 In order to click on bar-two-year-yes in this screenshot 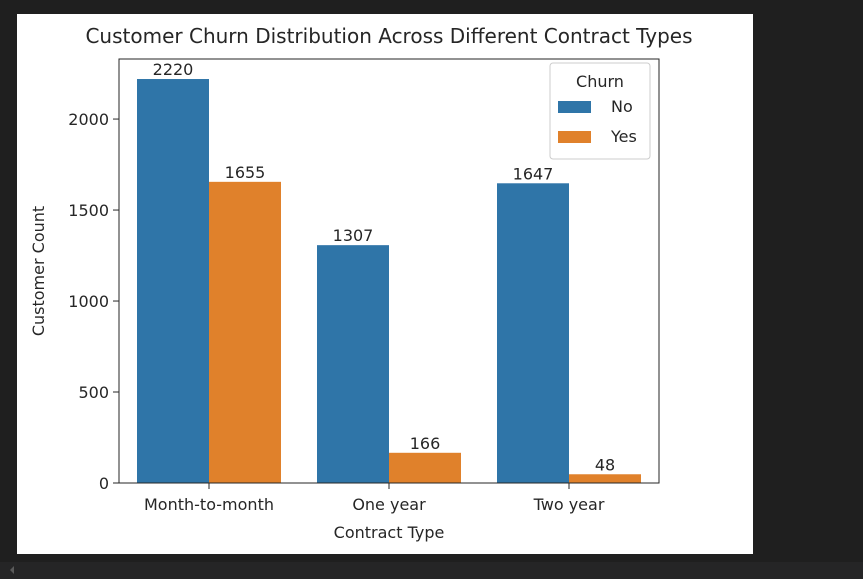, I will do `click(605, 478)`.